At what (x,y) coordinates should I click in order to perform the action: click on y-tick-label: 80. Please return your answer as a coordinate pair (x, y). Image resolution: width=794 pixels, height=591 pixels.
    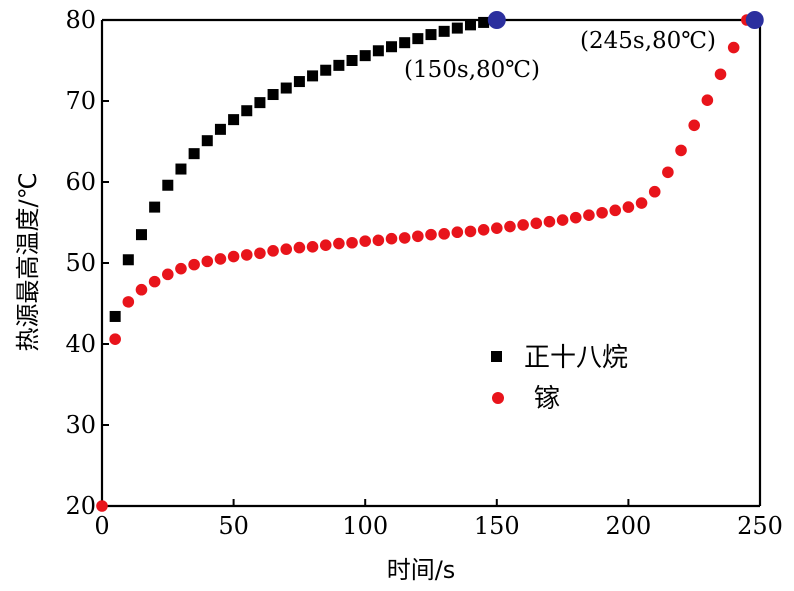
    Looking at the image, I should click on (80, 20).